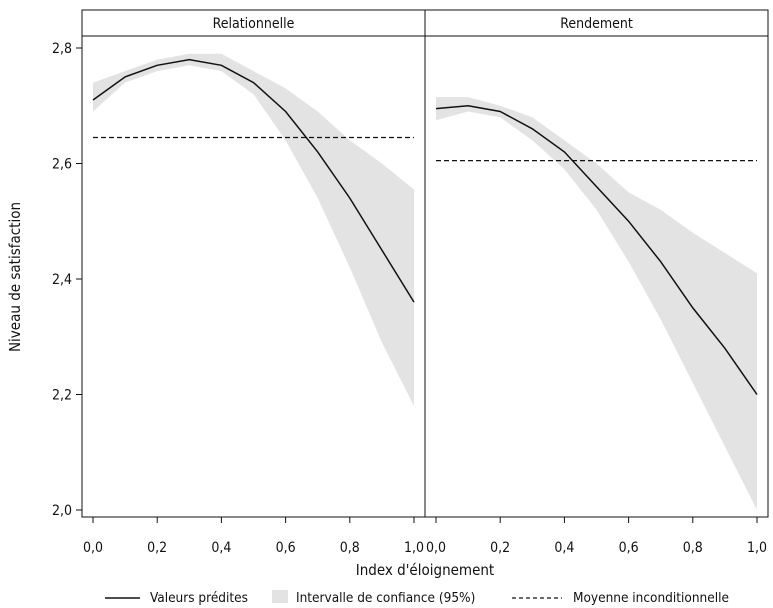  What do you see at coordinates (62, 280) in the screenshot?
I see `y-tick-label: 2,4` at bounding box center [62, 280].